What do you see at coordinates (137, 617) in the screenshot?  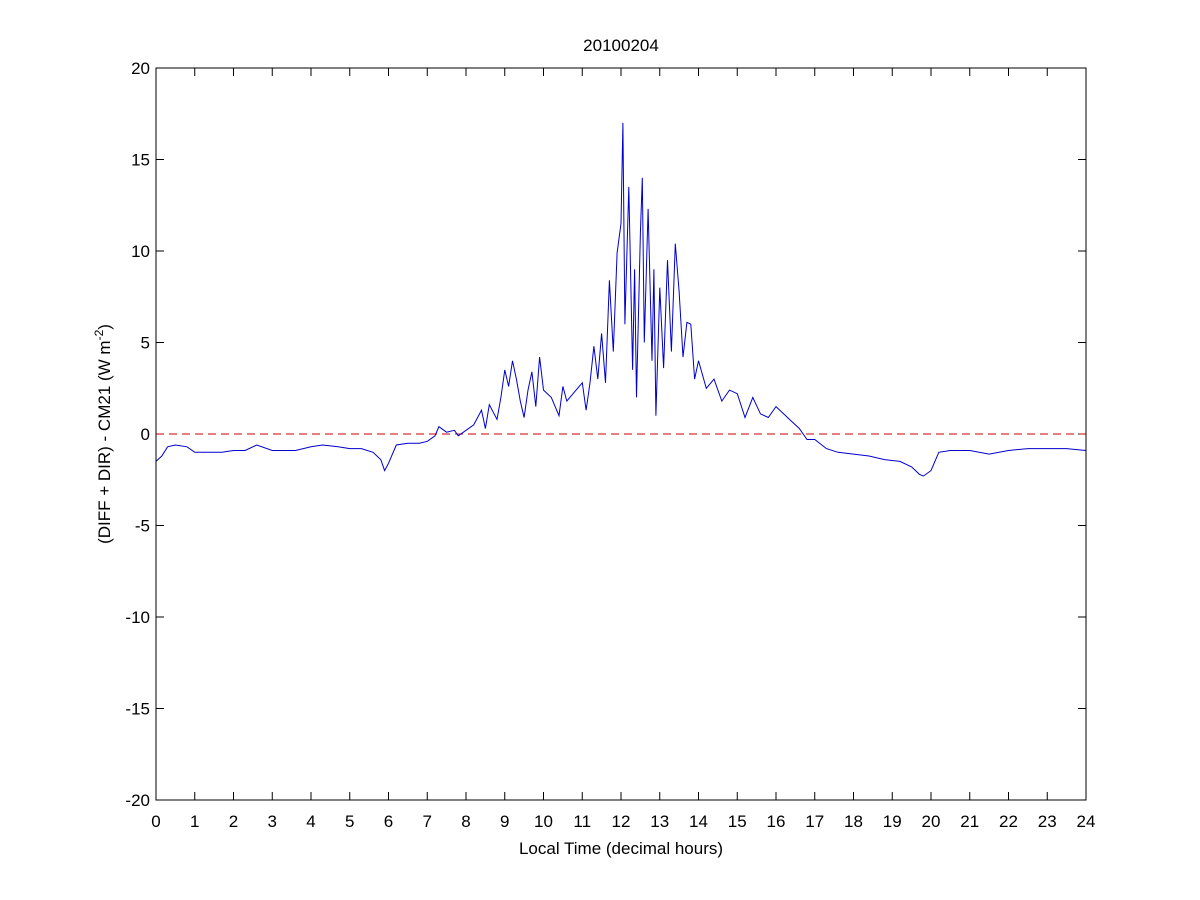 I see `y-tick-label: -10` at bounding box center [137, 617].